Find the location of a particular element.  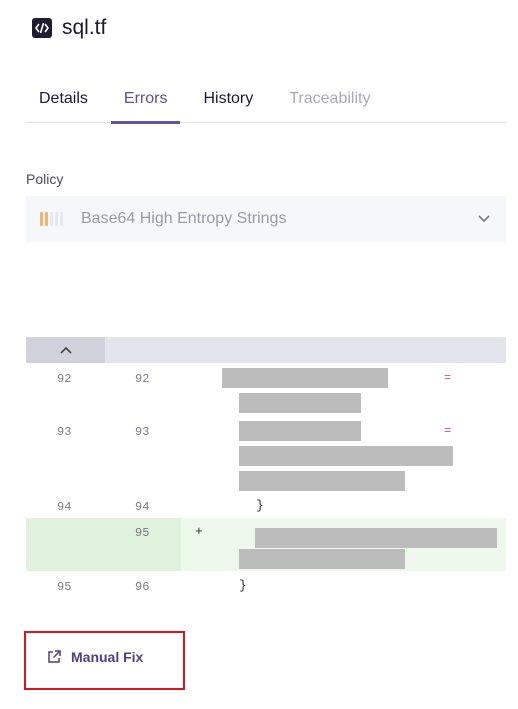

added-marker: + is located at coordinates (199, 531).